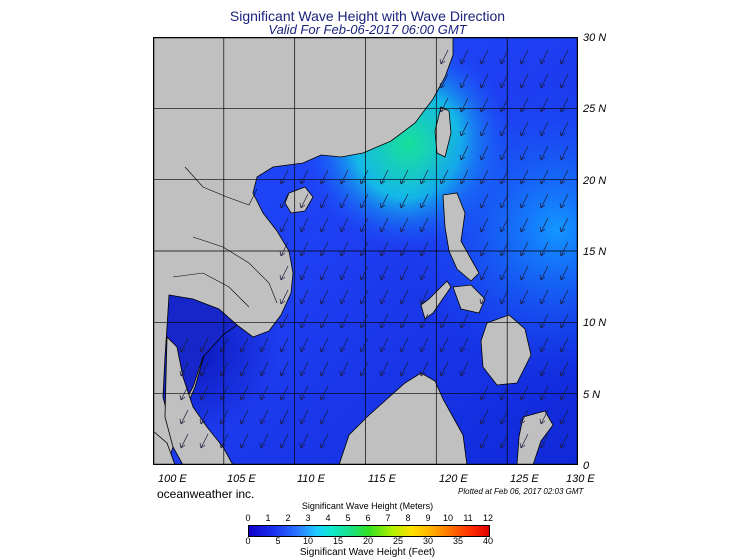 This screenshot has height=560, width=755. I want to click on land-mindanao, so click(506, 350).